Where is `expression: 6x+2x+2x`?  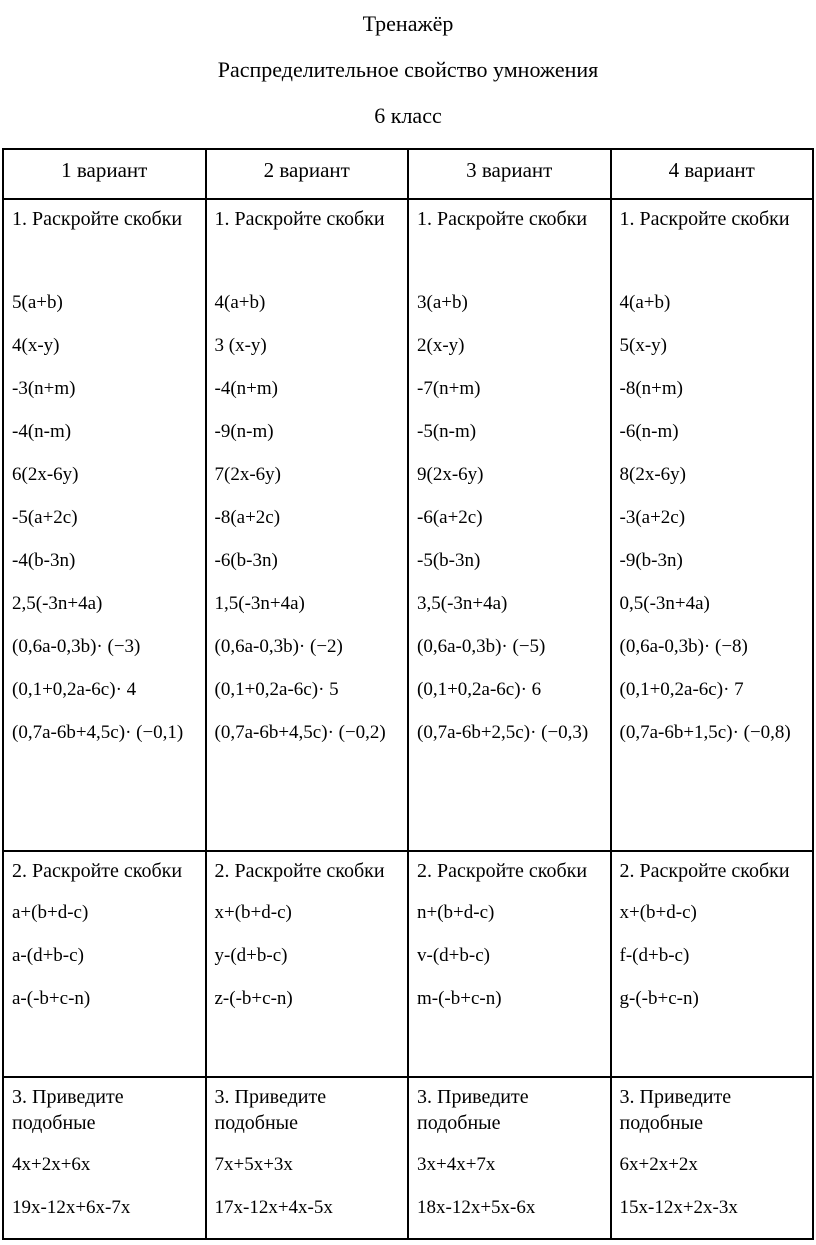 expression: 6x+2x+2x is located at coordinates (658, 1164).